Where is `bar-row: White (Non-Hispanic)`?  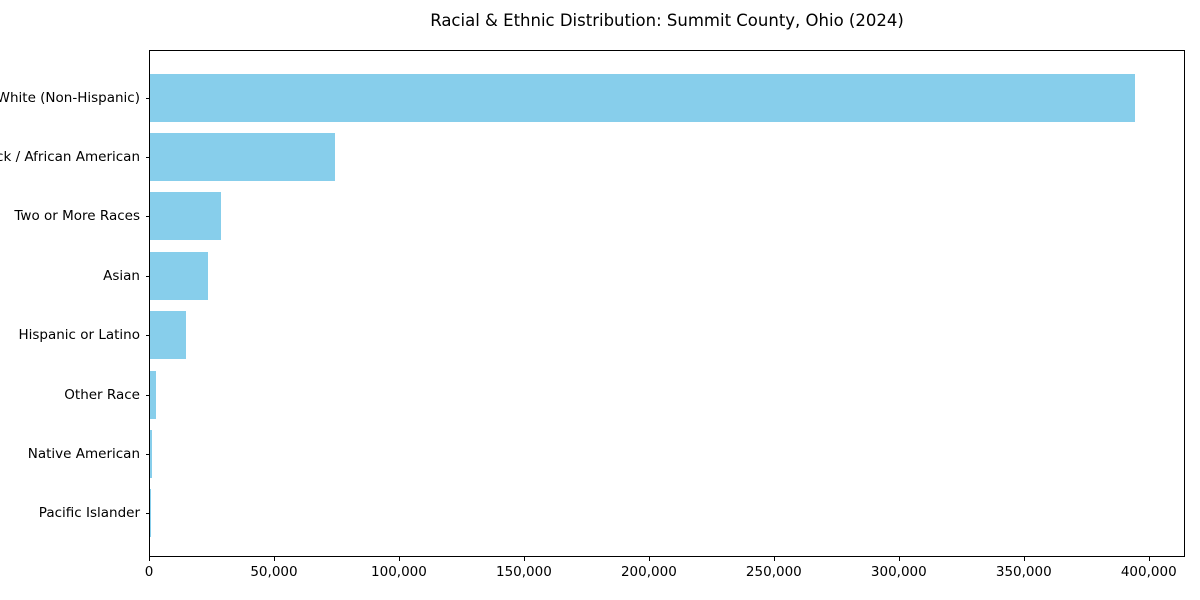 bar-row: White (Non-Hispanic) is located at coordinates (592, 97).